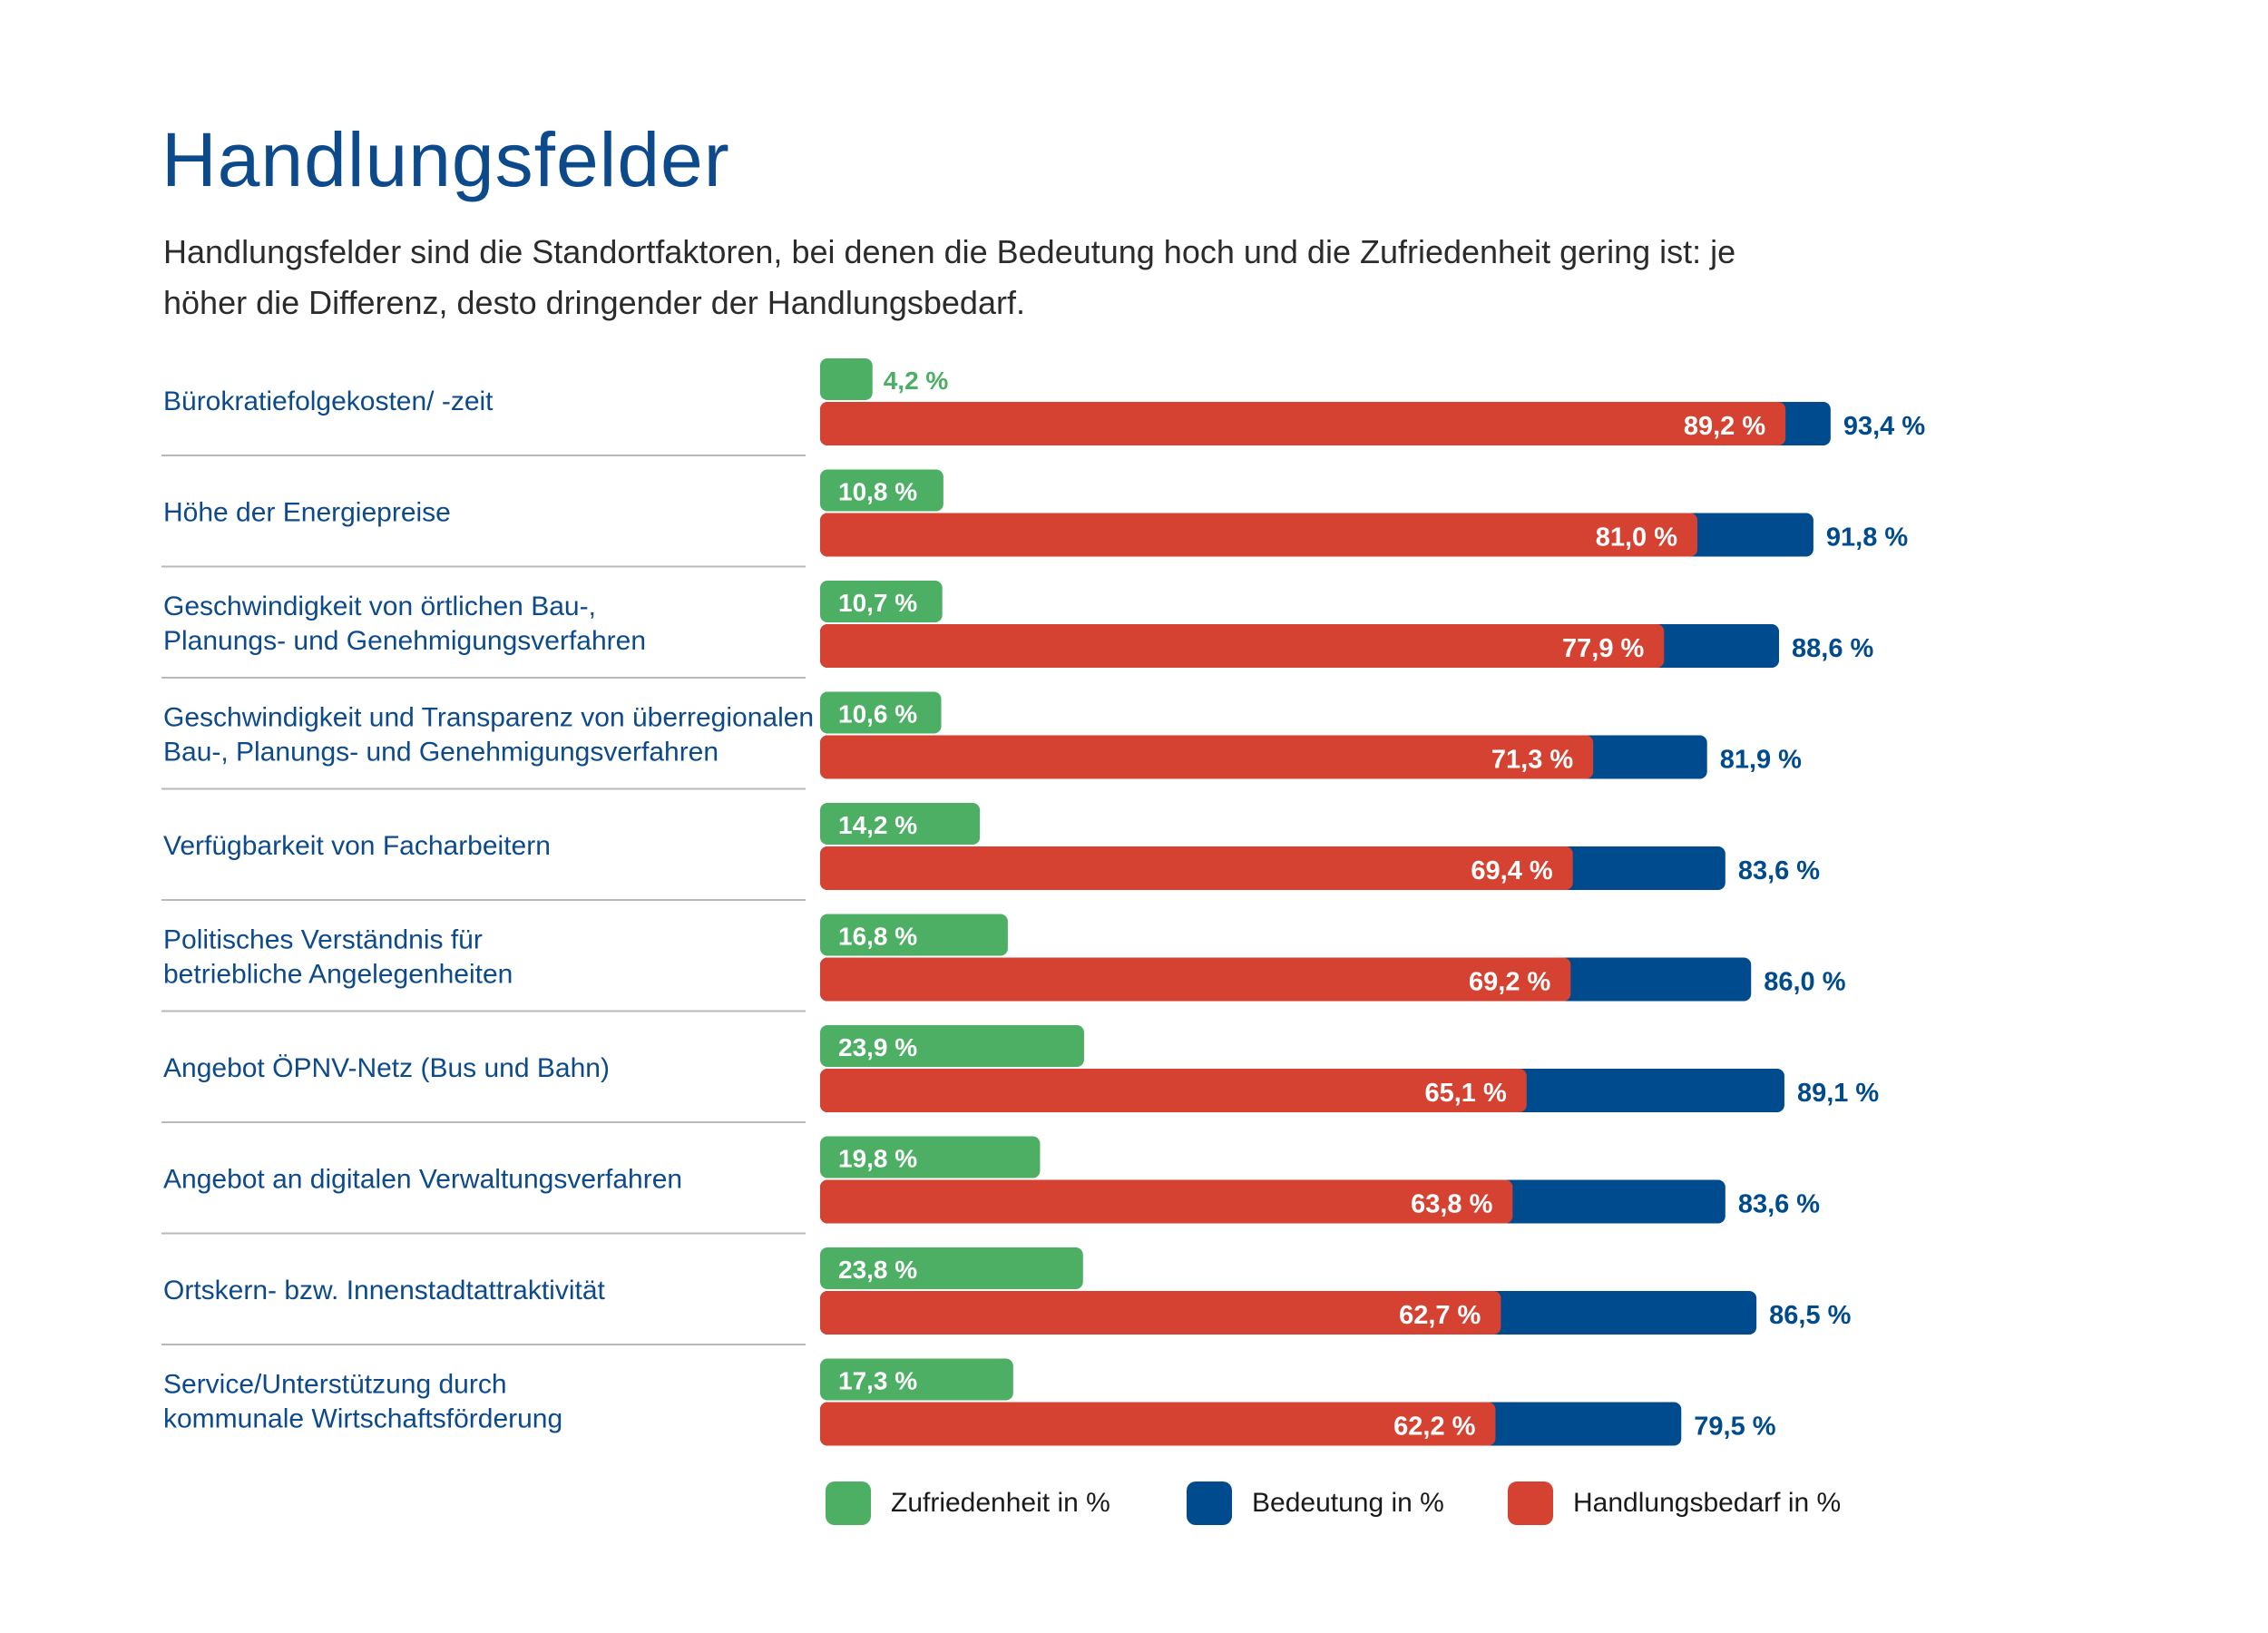  Describe the element at coordinates (1440, 1315) in the screenshot. I see `value-label-handlungsbedarf: 62,7 %` at that location.